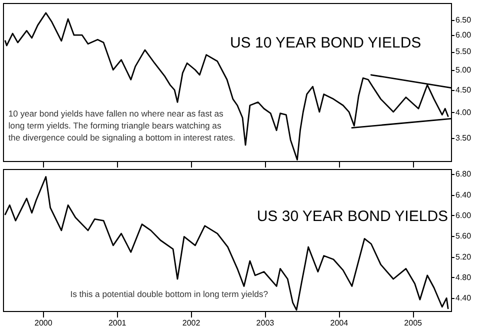  I want to click on x-tick-label: 2000, so click(43, 323).